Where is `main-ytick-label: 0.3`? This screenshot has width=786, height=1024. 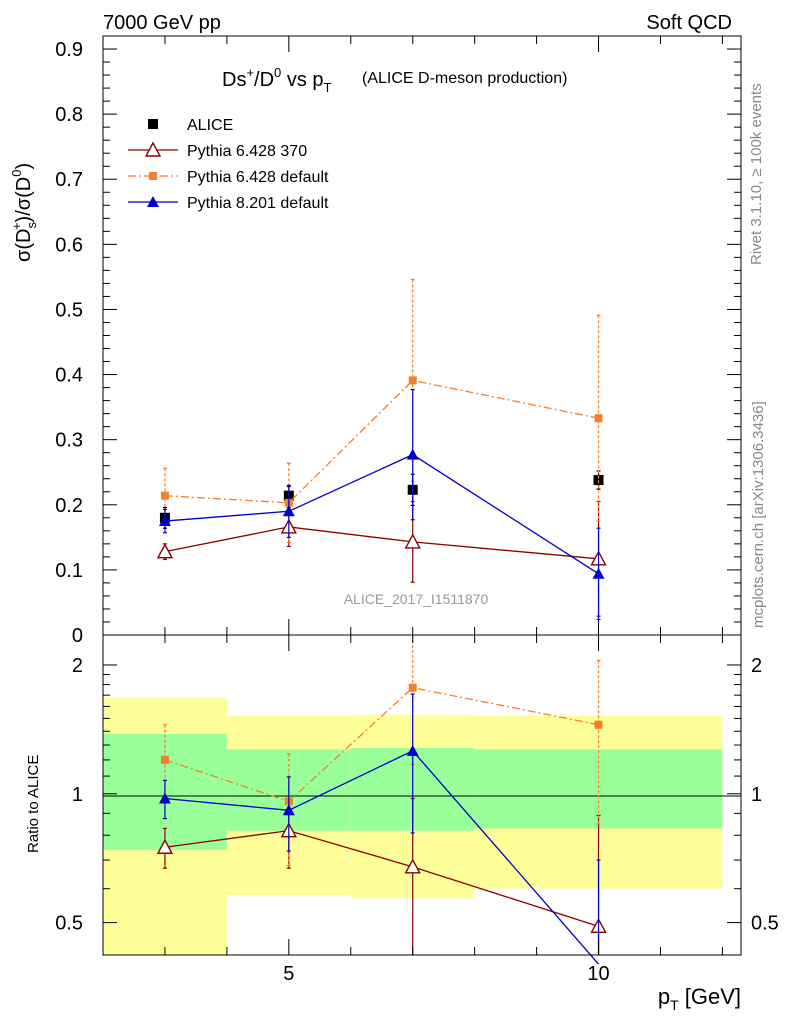 main-ytick-label: 0.3 is located at coordinates (69, 441).